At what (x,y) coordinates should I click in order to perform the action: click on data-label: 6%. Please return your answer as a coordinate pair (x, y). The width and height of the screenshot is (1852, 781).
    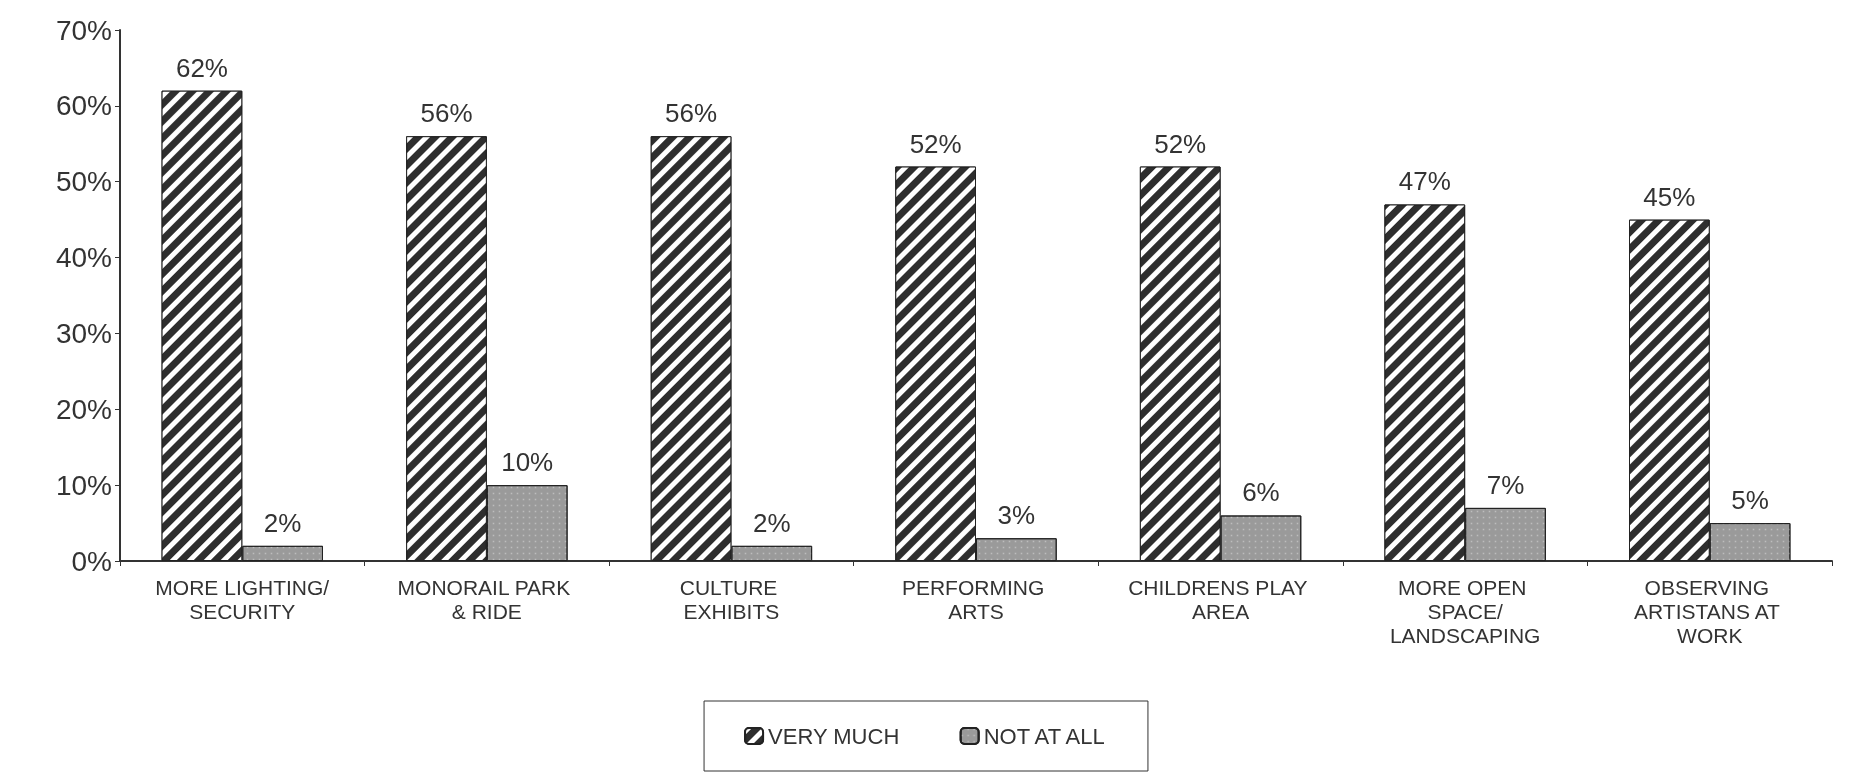
    Looking at the image, I should click on (1261, 492).